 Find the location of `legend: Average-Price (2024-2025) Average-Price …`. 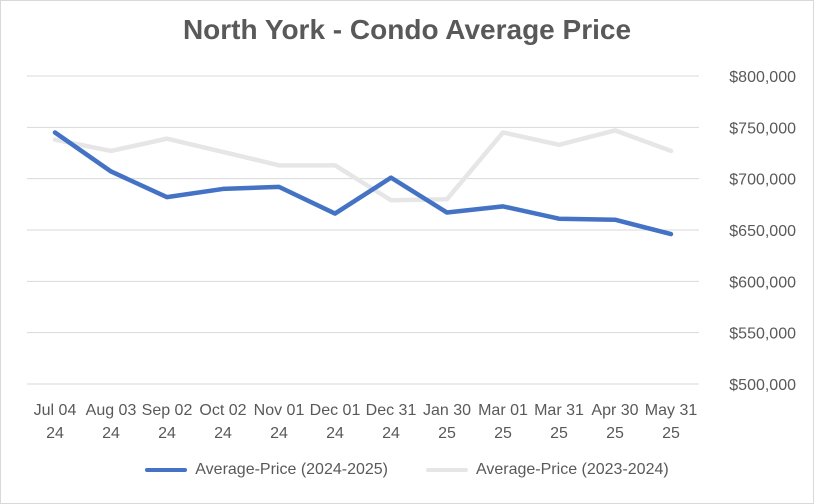

legend: Average-Price (2024-2025) Average-Price … is located at coordinates (407, 470).